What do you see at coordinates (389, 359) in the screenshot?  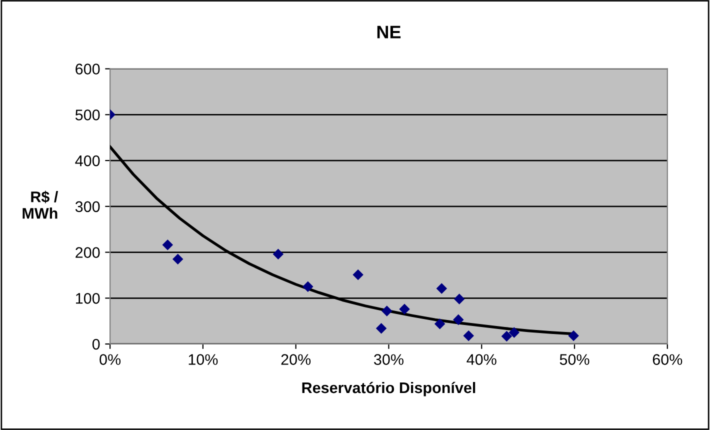 I see `x-tick-label: 30%` at bounding box center [389, 359].